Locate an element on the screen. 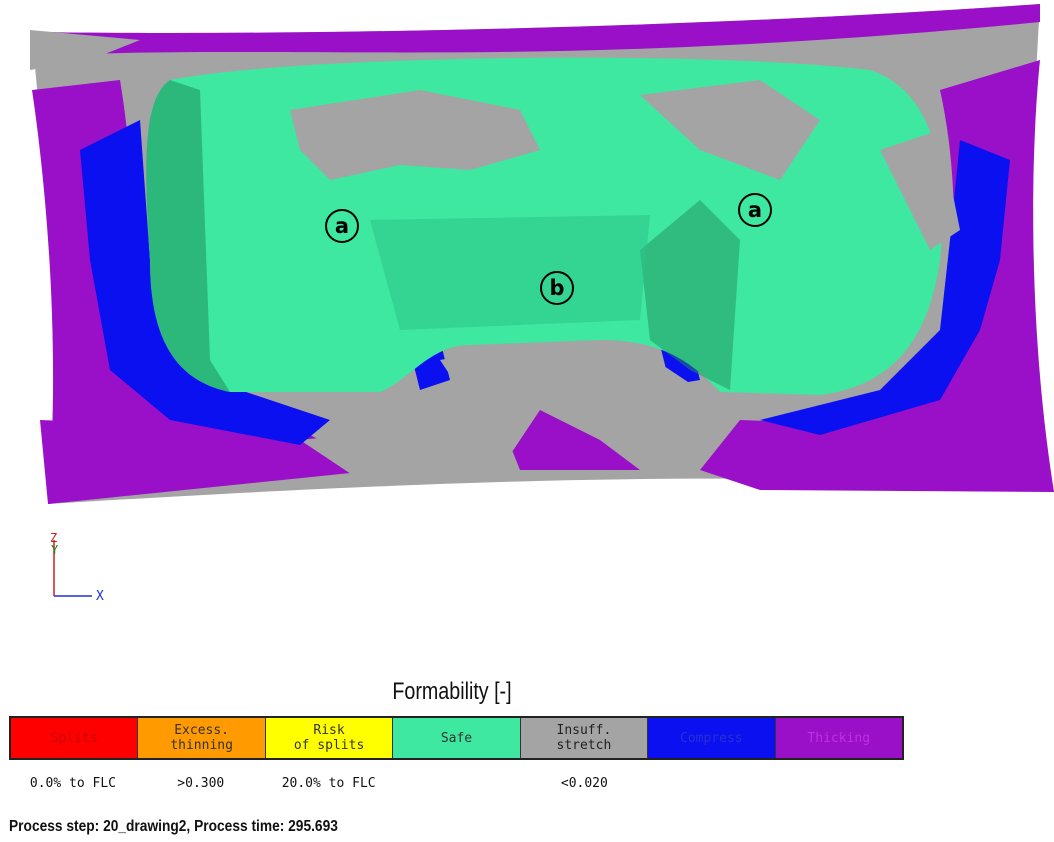  legend-value: >0.300 is located at coordinates (201, 783).